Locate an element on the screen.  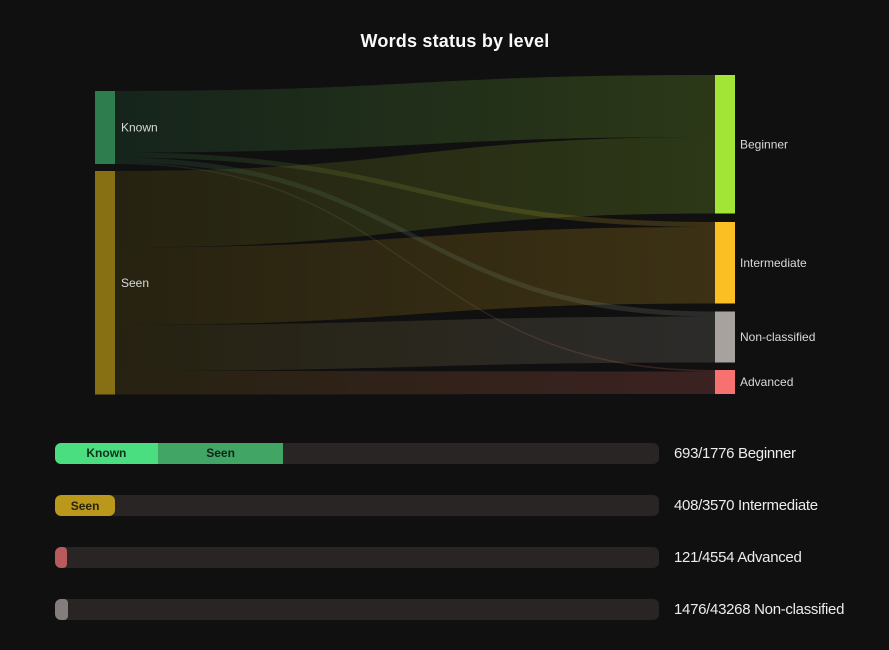
svg-text: Beginner is located at coordinates (764, 145).